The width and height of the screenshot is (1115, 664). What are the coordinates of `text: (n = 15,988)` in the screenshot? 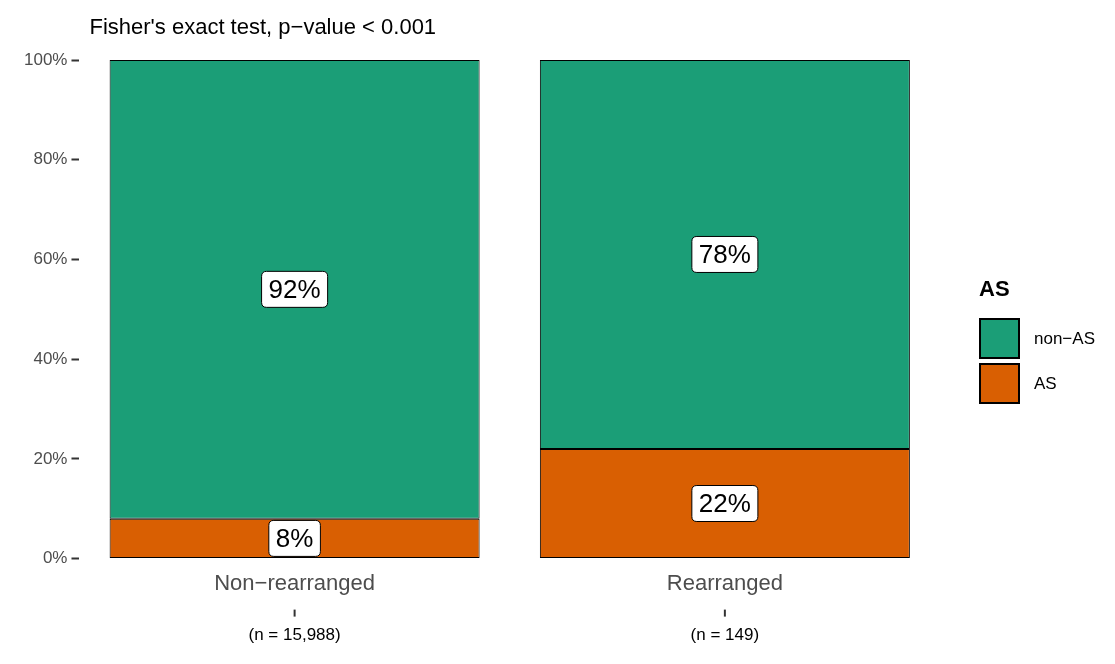 It's located at (294, 635).